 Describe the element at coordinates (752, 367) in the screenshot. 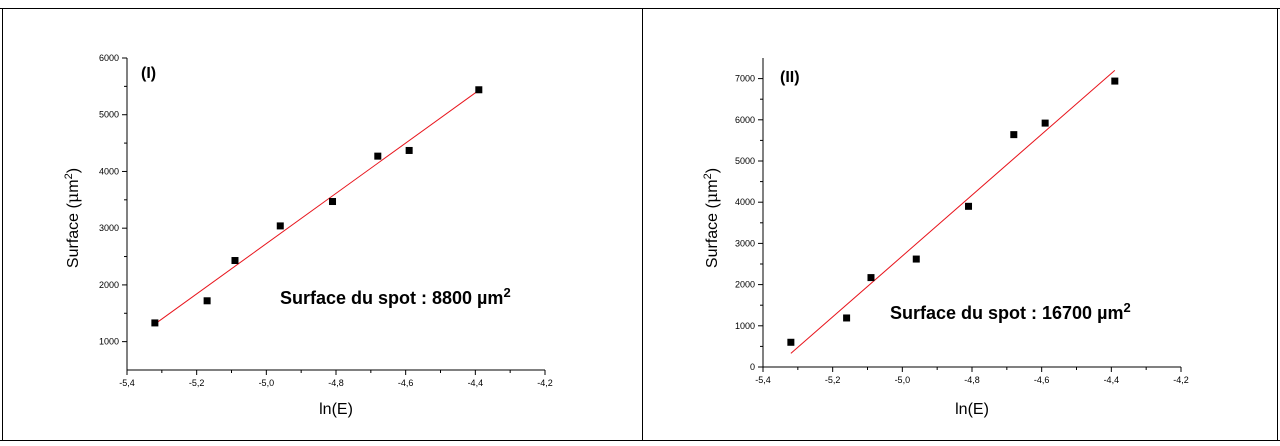

I see `y-tick-label: 0` at that location.